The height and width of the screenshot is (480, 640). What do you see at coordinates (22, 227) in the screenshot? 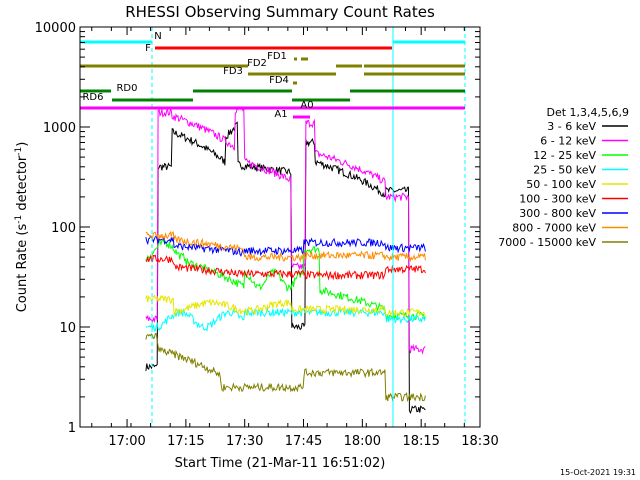
I see `y-axis-label: Count Rate (s-1 detector-1)` at bounding box center [22, 227].